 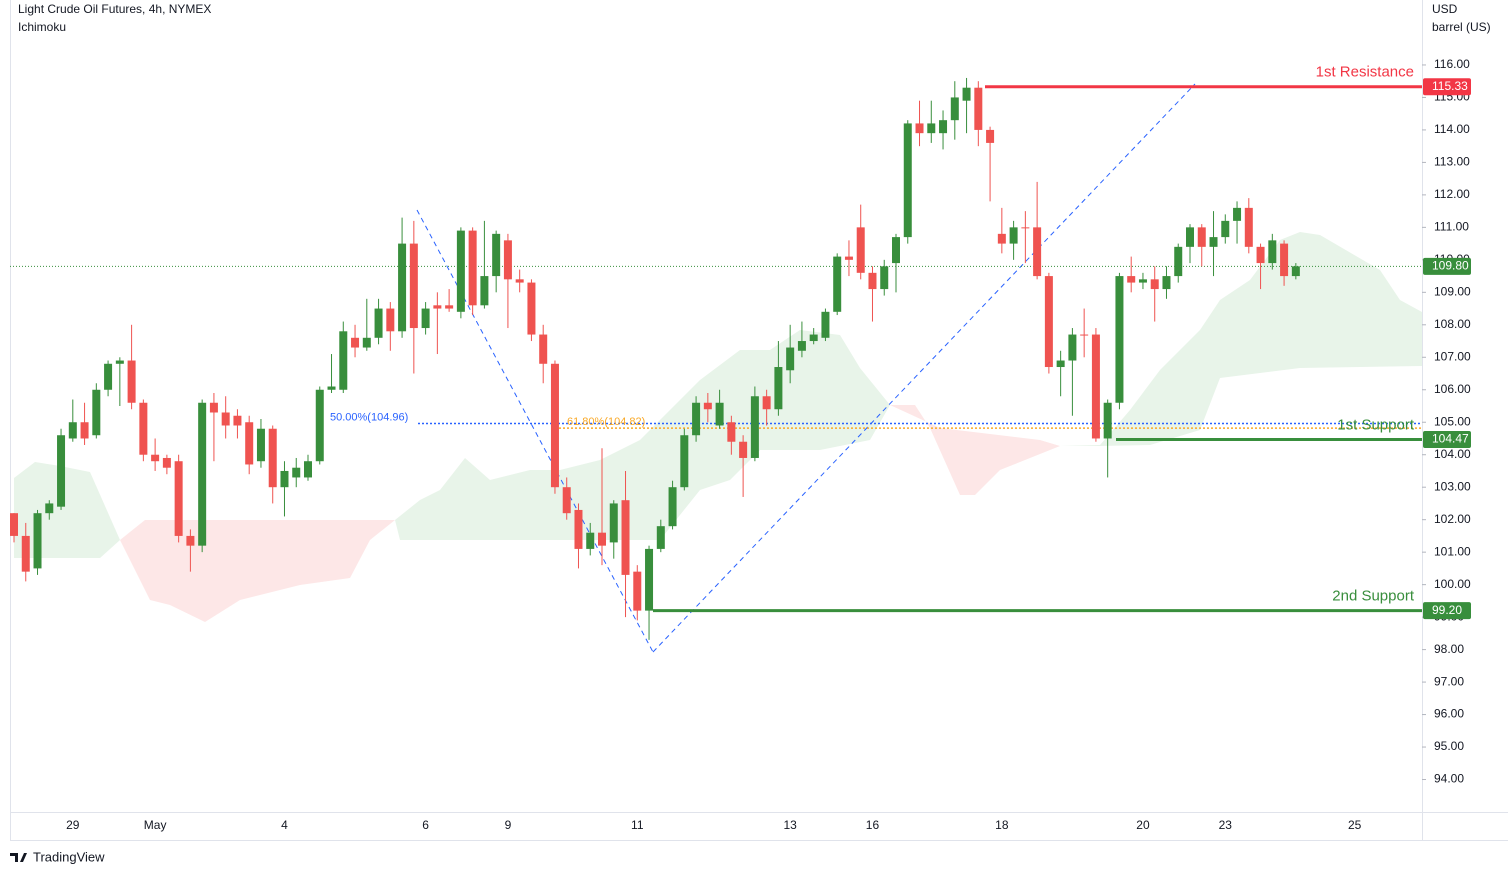 I want to click on indicator-name: Ichimoku, so click(x=42, y=27).